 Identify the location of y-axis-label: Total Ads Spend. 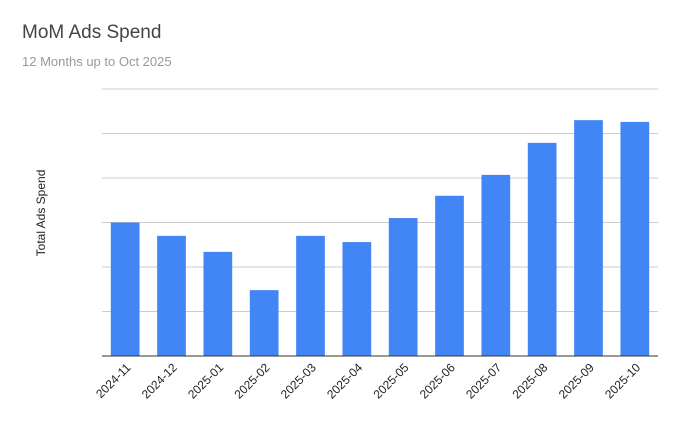
(41, 213).